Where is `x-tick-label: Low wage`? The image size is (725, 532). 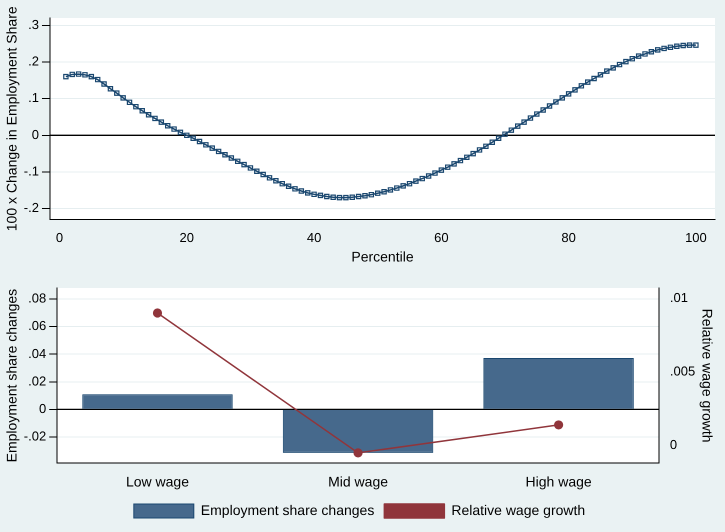 x-tick-label: Low wage is located at coordinates (158, 481).